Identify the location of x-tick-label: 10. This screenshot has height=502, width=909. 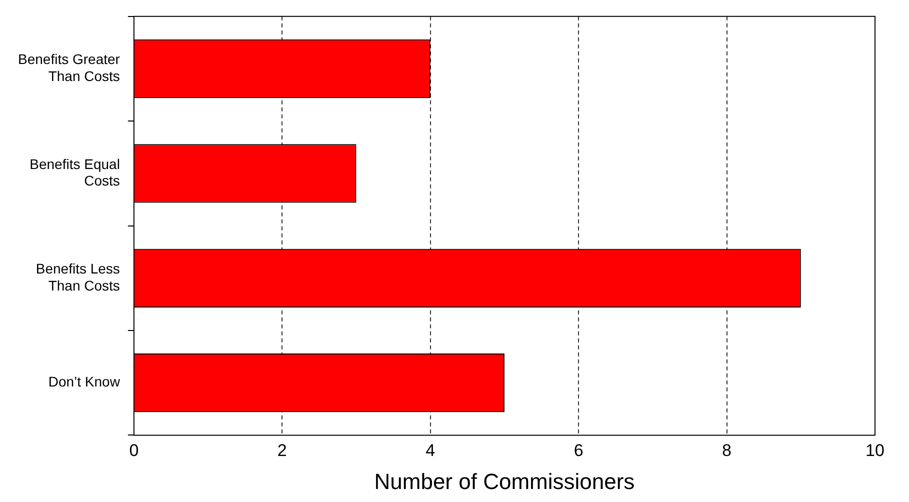
(875, 450).